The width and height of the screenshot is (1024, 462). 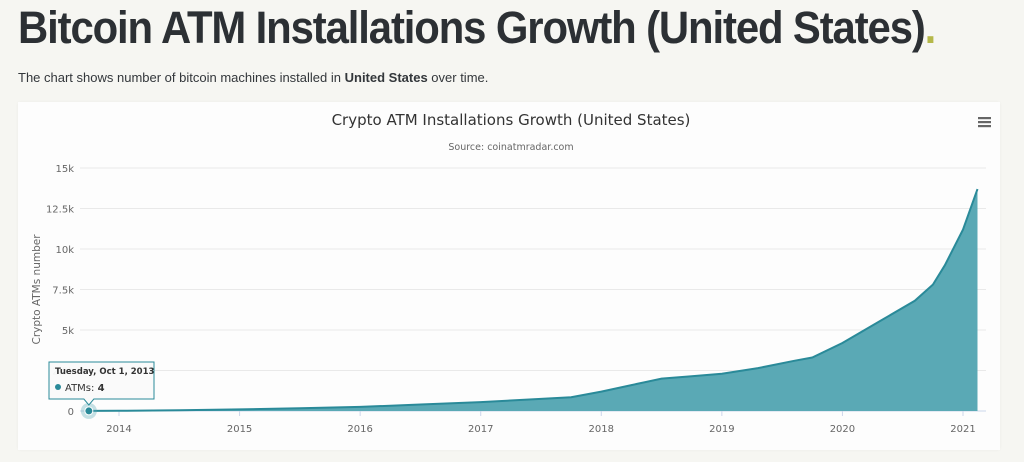 I want to click on y-tick-label: 0, so click(x=71, y=412).